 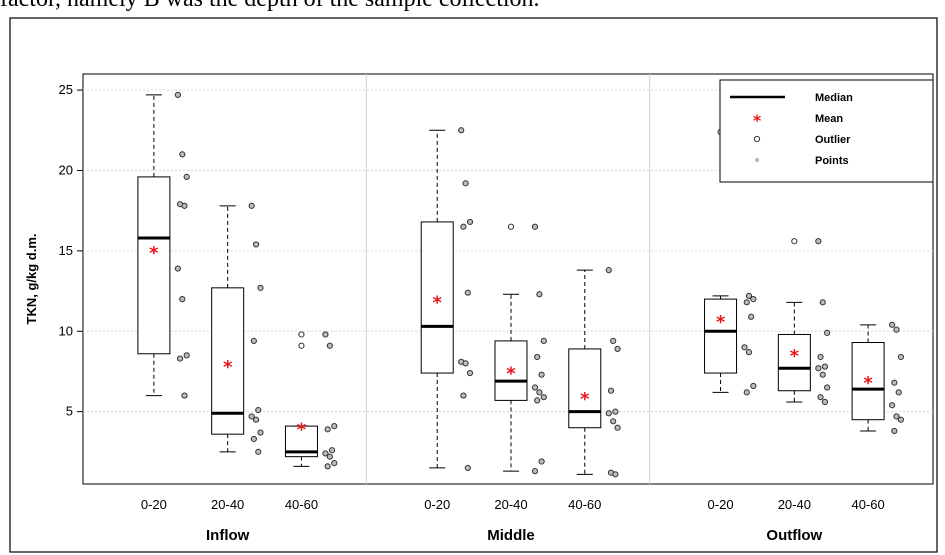 What do you see at coordinates (832, 161) in the screenshot?
I see `legend-label-points: Points` at bounding box center [832, 161].